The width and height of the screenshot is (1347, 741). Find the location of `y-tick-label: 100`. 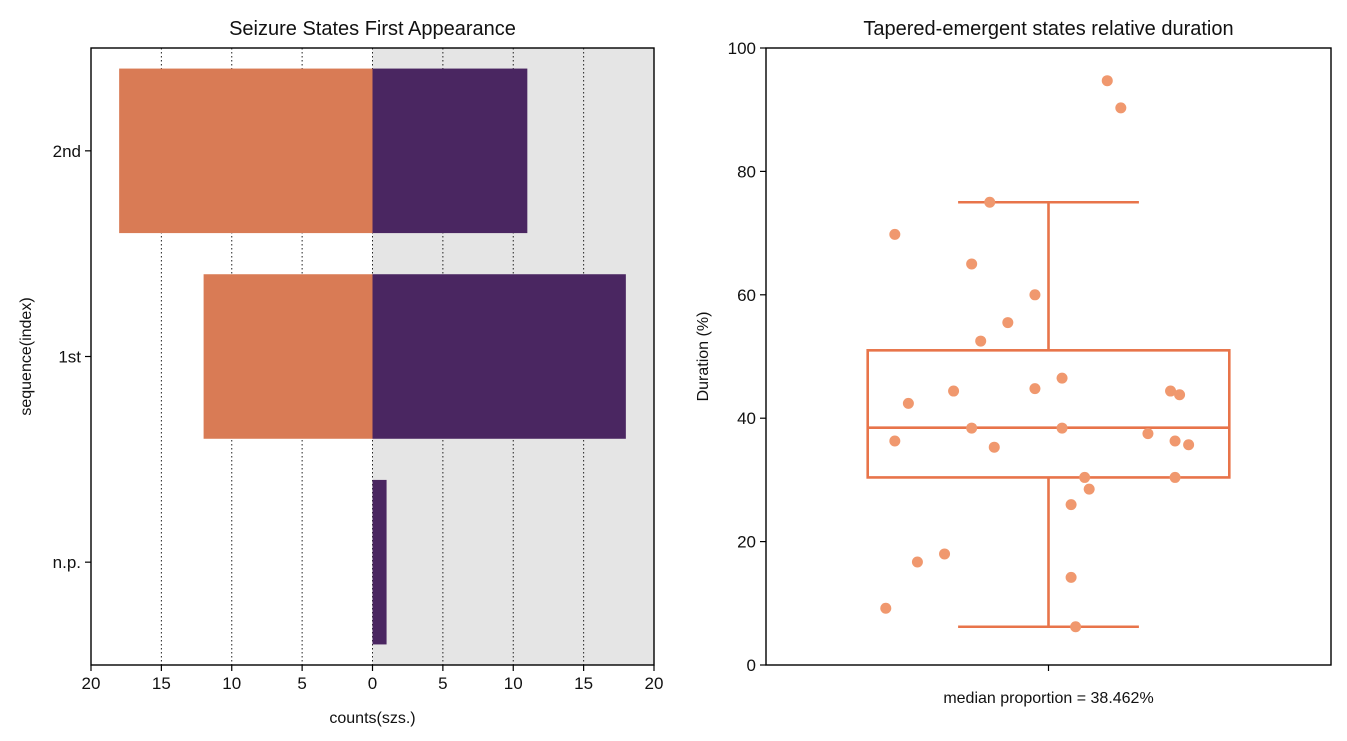

y-tick-label: 100 is located at coordinates (742, 48).